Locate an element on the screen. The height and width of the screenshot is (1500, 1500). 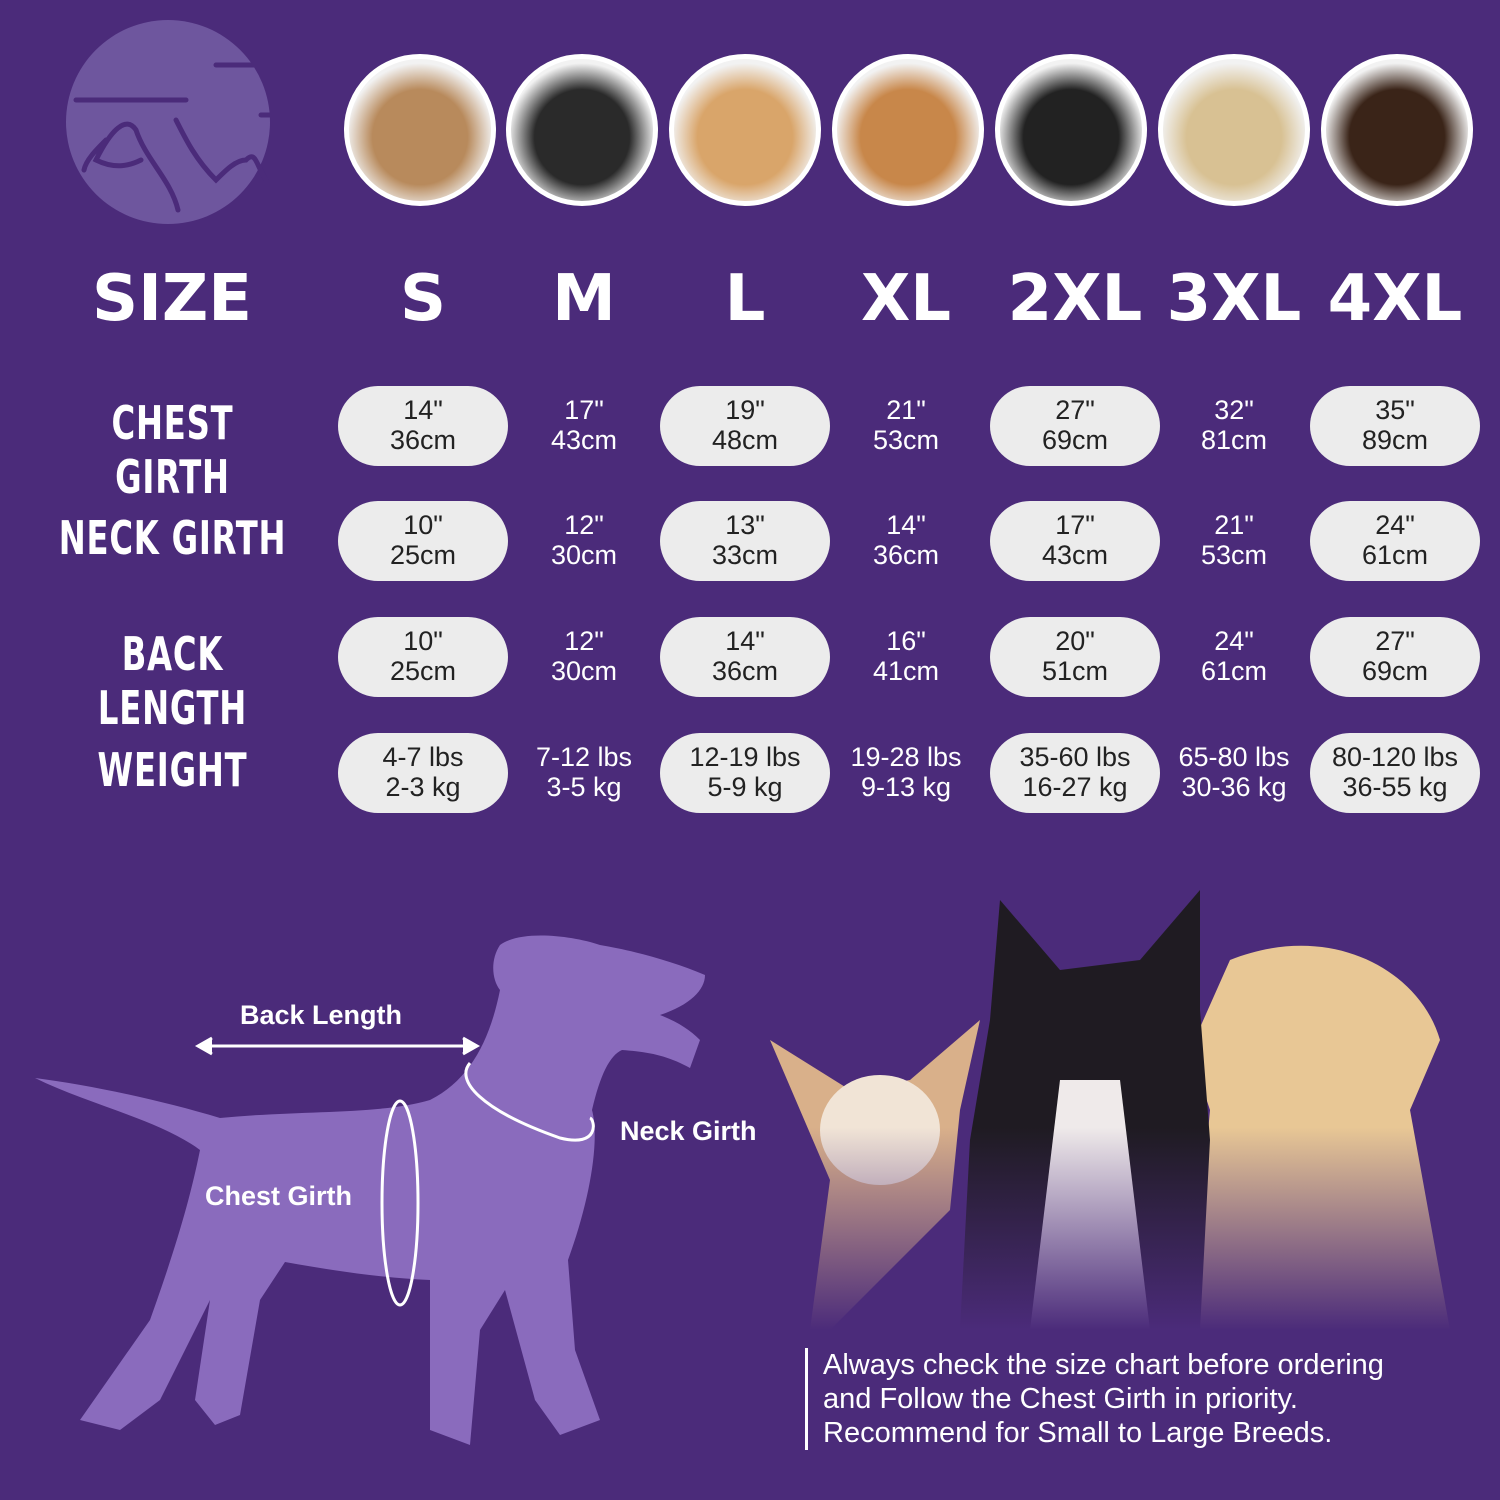
breed-photo-border-collie is located at coordinates (1071, 130).